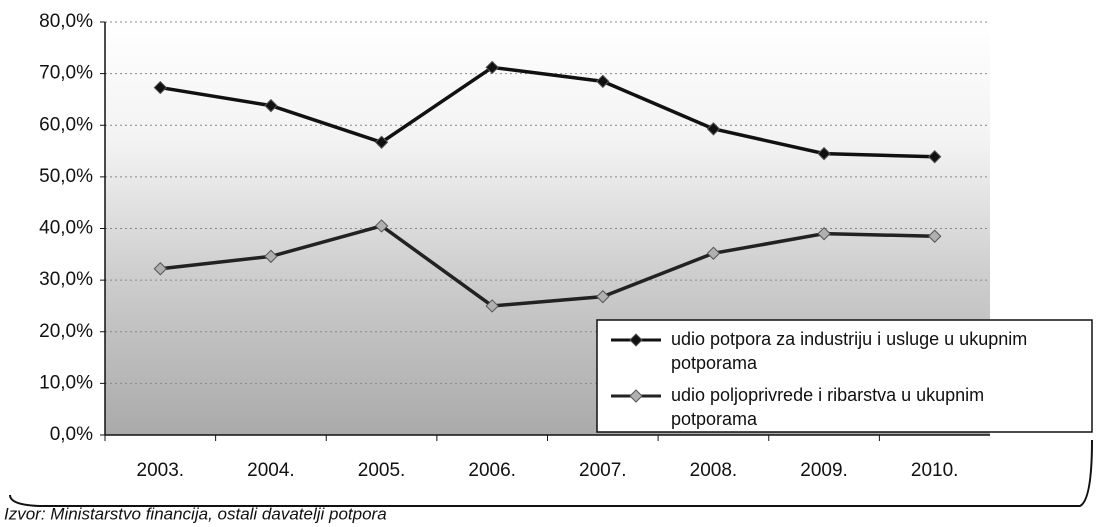 Image resolution: width=1100 pixels, height=527 pixels. Describe the element at coordinates (71, 434) in the screenshot. I see `y-tick-label: 0,0%` at that location.